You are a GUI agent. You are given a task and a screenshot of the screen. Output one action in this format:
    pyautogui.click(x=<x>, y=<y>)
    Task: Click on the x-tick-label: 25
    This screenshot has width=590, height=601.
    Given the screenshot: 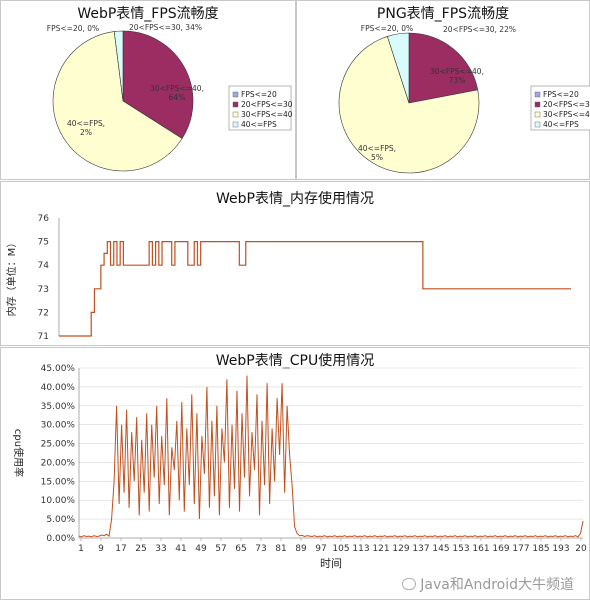 What is the action you would take?
    pyautogui.click(x=140, y=549)
    